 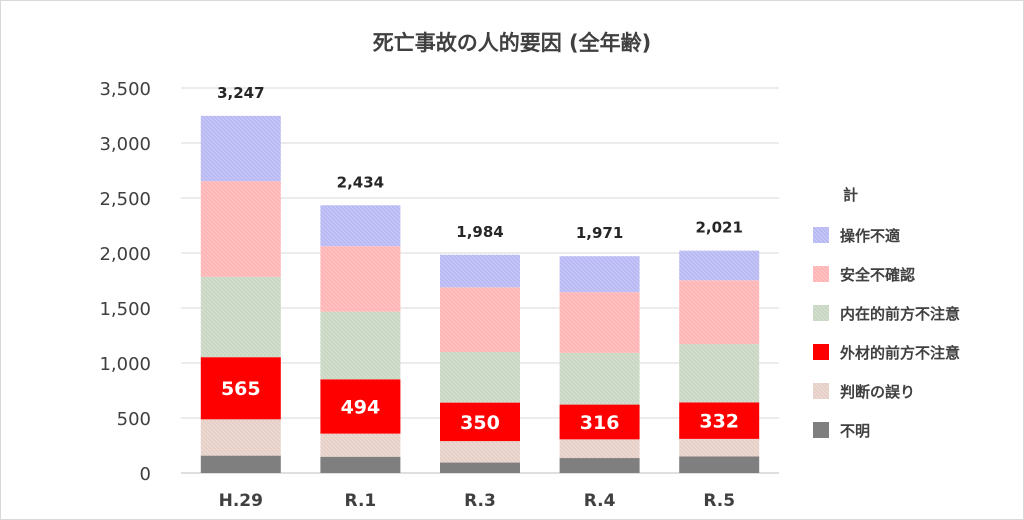 I want to click on y-tick-label: 2,500, so click(x=125, y=199).